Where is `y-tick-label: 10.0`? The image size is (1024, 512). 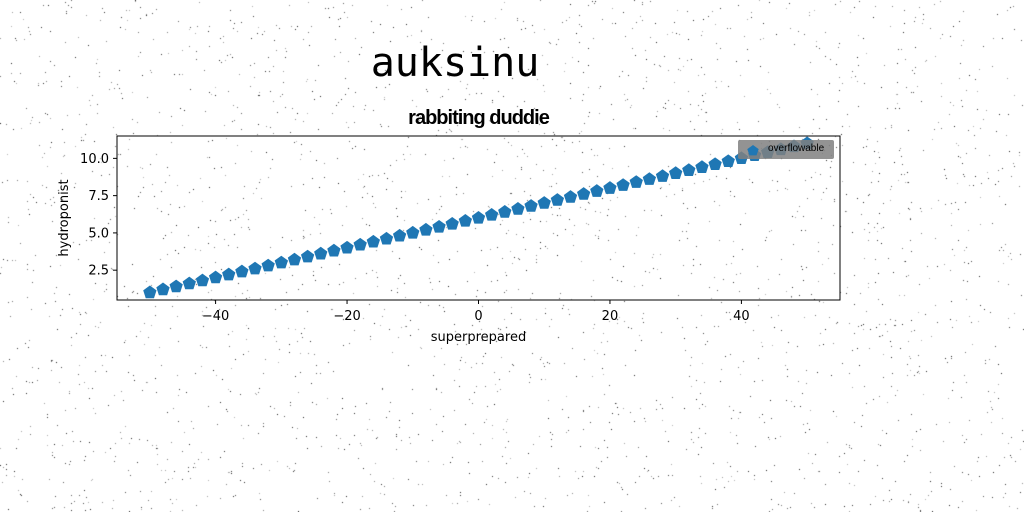
y-tick-label: 10.0 is located at coordinates (94, 159).